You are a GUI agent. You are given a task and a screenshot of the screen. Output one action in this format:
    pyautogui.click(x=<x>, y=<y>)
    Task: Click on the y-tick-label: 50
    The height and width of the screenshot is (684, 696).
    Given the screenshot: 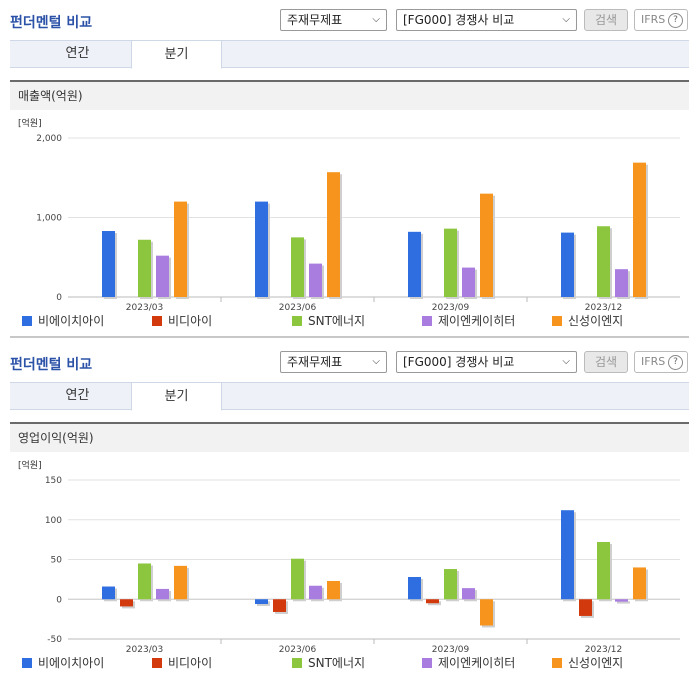 What is the action you would take?
    pyautogui.click(x=57, y=561)
    